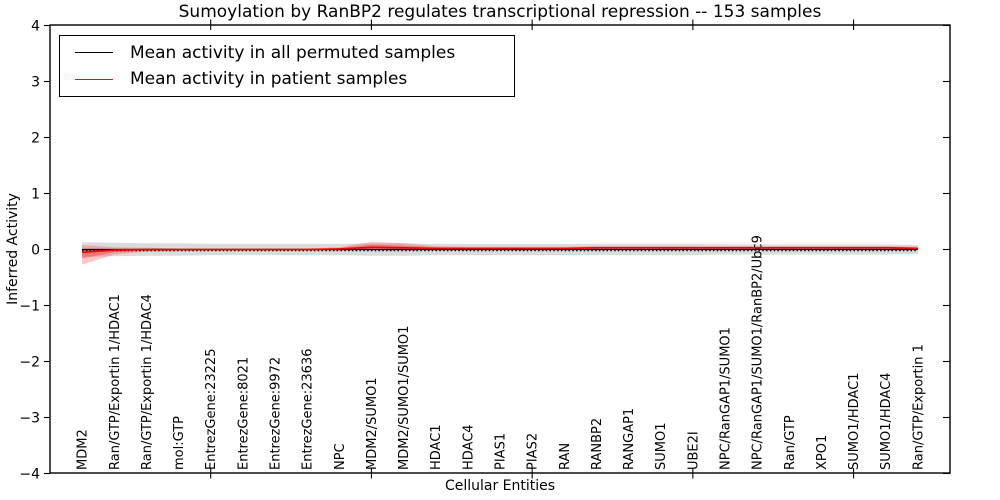 The image size is (1000, 500). I want to click on category-label: UBE2I, so click(693, 450).